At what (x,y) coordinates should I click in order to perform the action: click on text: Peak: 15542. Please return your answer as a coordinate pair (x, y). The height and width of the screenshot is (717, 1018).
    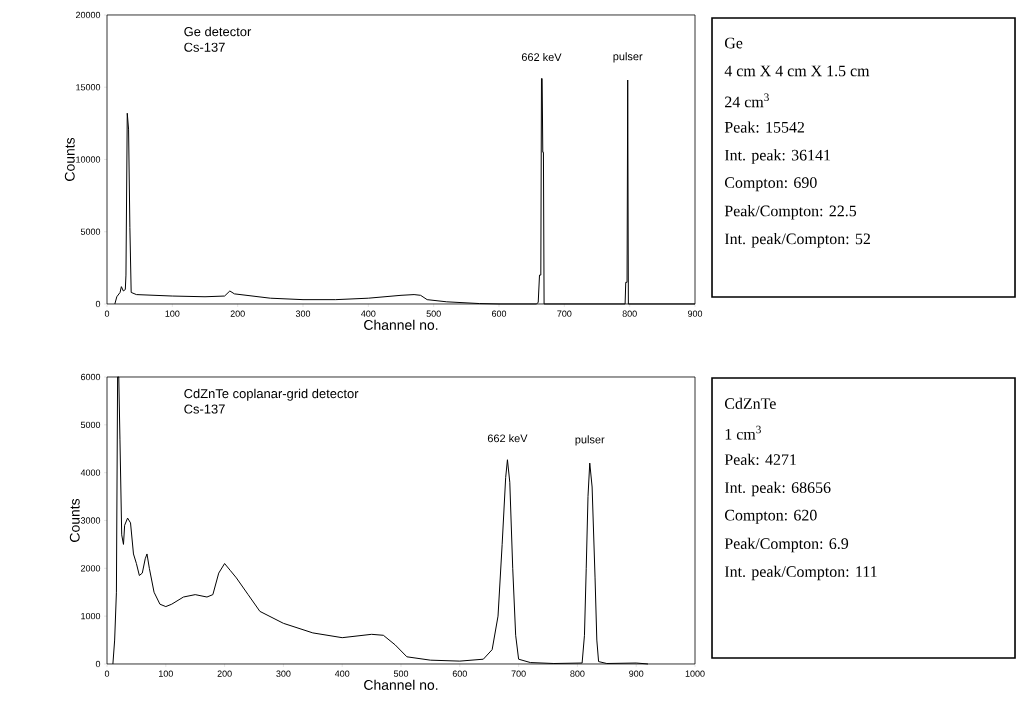
    Looking at the image, I should click on (764, 127).